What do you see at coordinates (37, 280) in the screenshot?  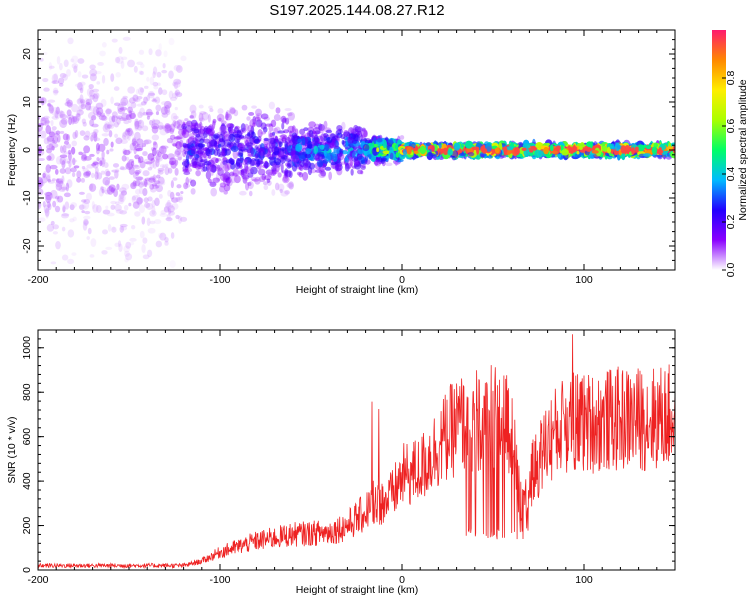 I see `x-tick-label: -200` at bounding box center [37, 280].